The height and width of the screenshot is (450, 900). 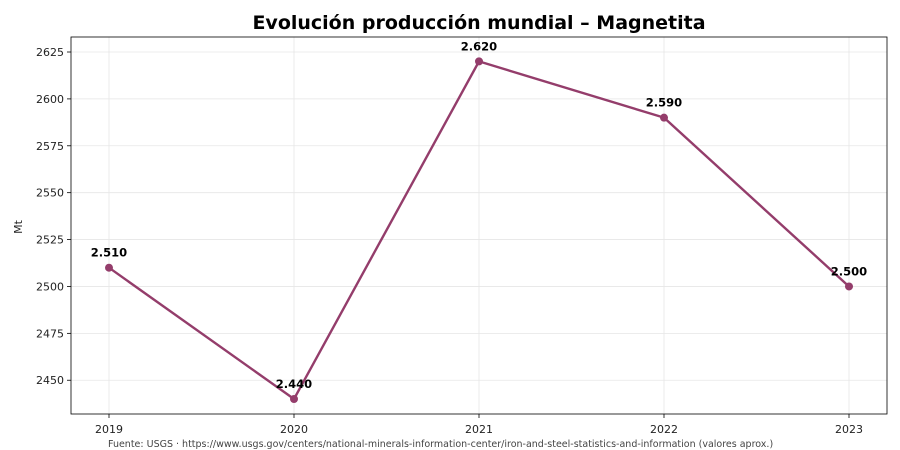 What do you see at coordinates (50, 146) in the screenshot?
I see `y-tick-label: 2575` at bounding box center [50, 146].